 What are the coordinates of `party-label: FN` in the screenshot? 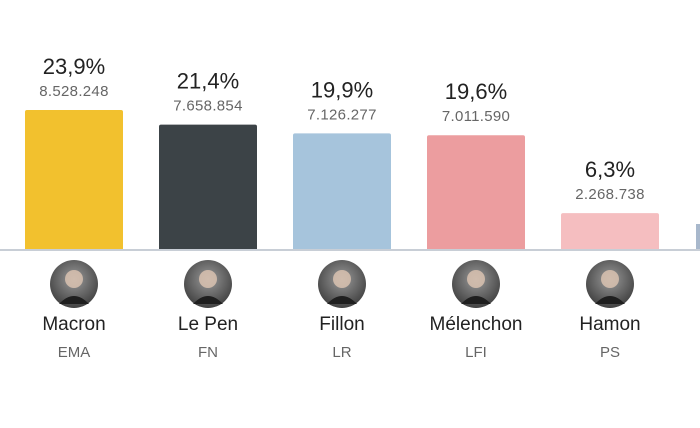 It's located at (208, 352).